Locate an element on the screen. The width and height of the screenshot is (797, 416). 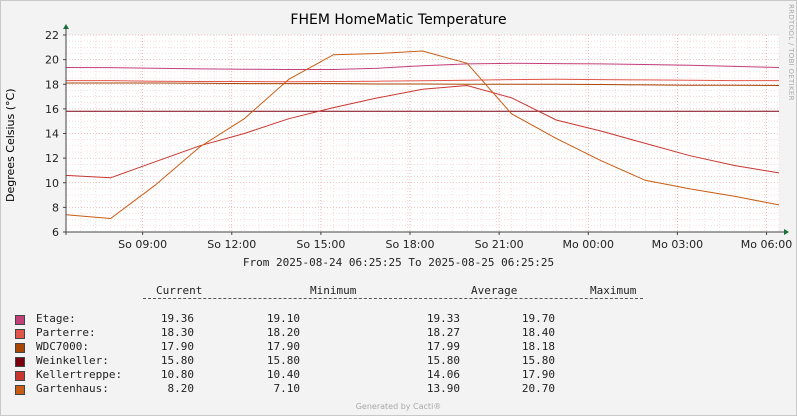
legend-maximum-value: 19.70 is located at coordinates (538, 318).